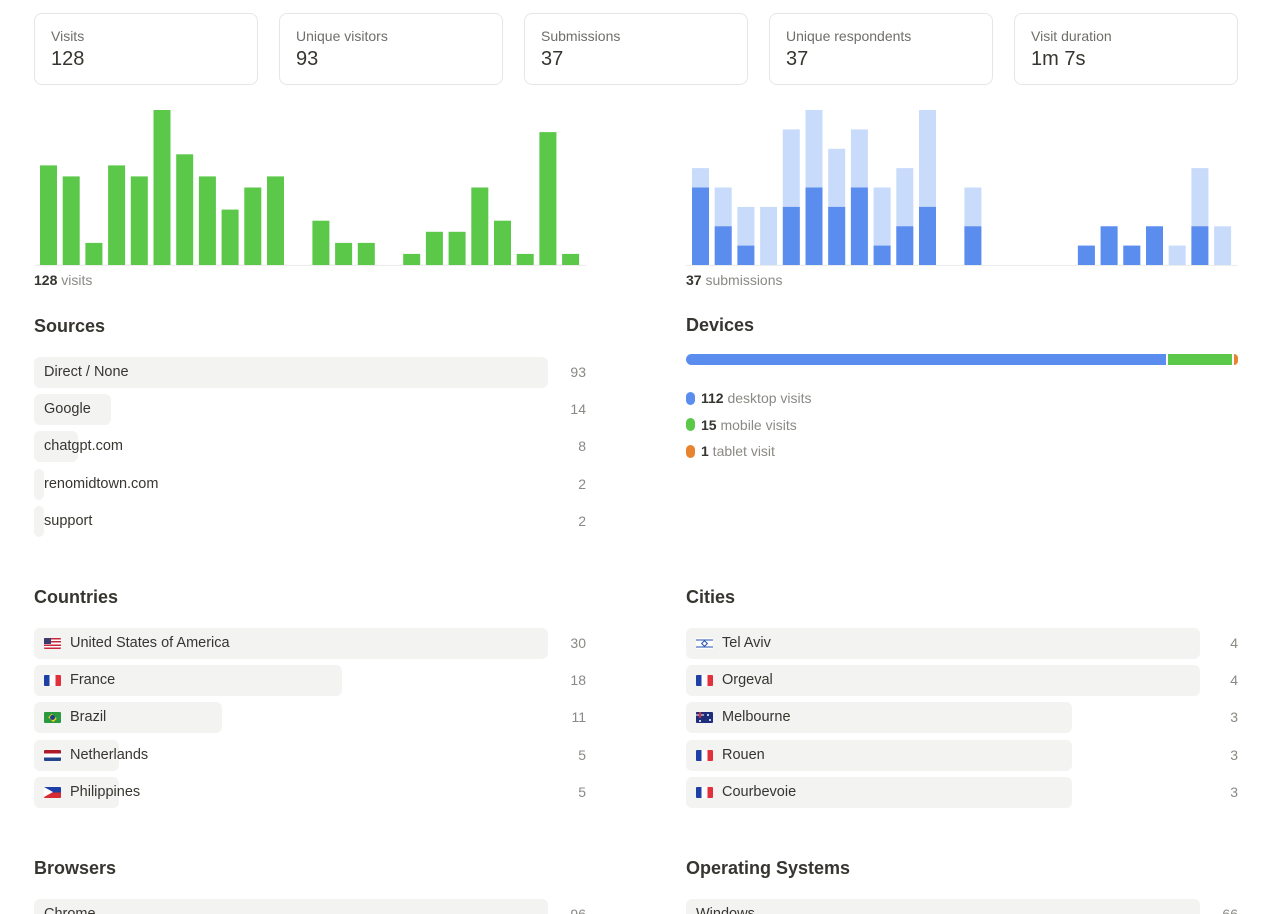 This screenshot has width=1274, height=914. I want to click on country-bar, so click(291, 643).